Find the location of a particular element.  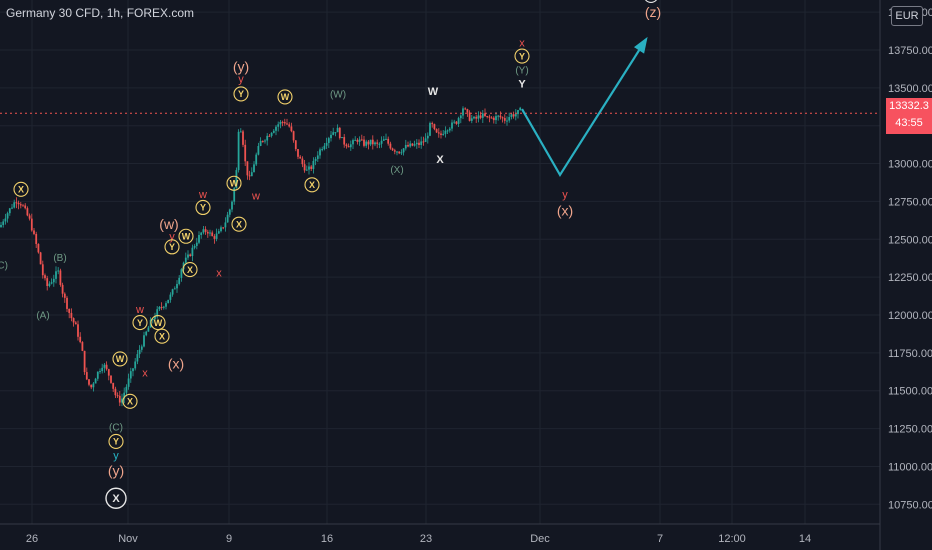

price-tick-label: 12000.00 is located at coordinates (910, 316).